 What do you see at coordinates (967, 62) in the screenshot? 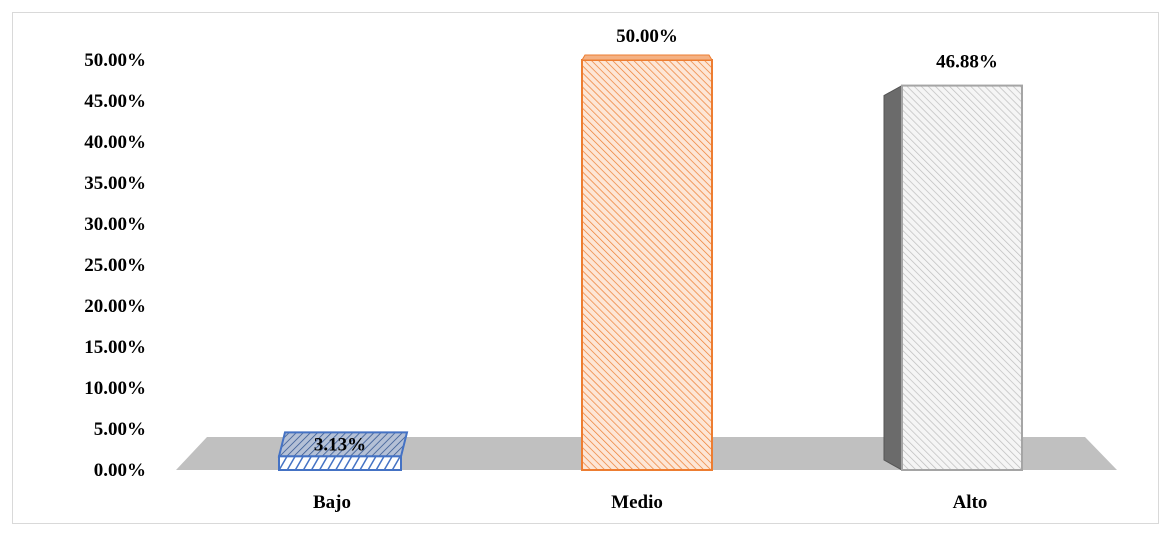
I see `data-label-alto: 46.88%` at bounding box center [967, 62].